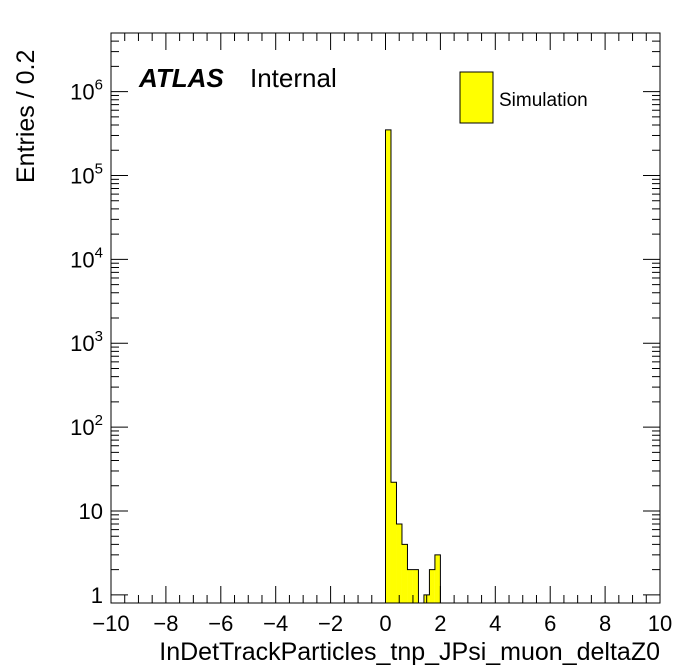  I want to click on x-tick-label: 8, so click(605, 623).